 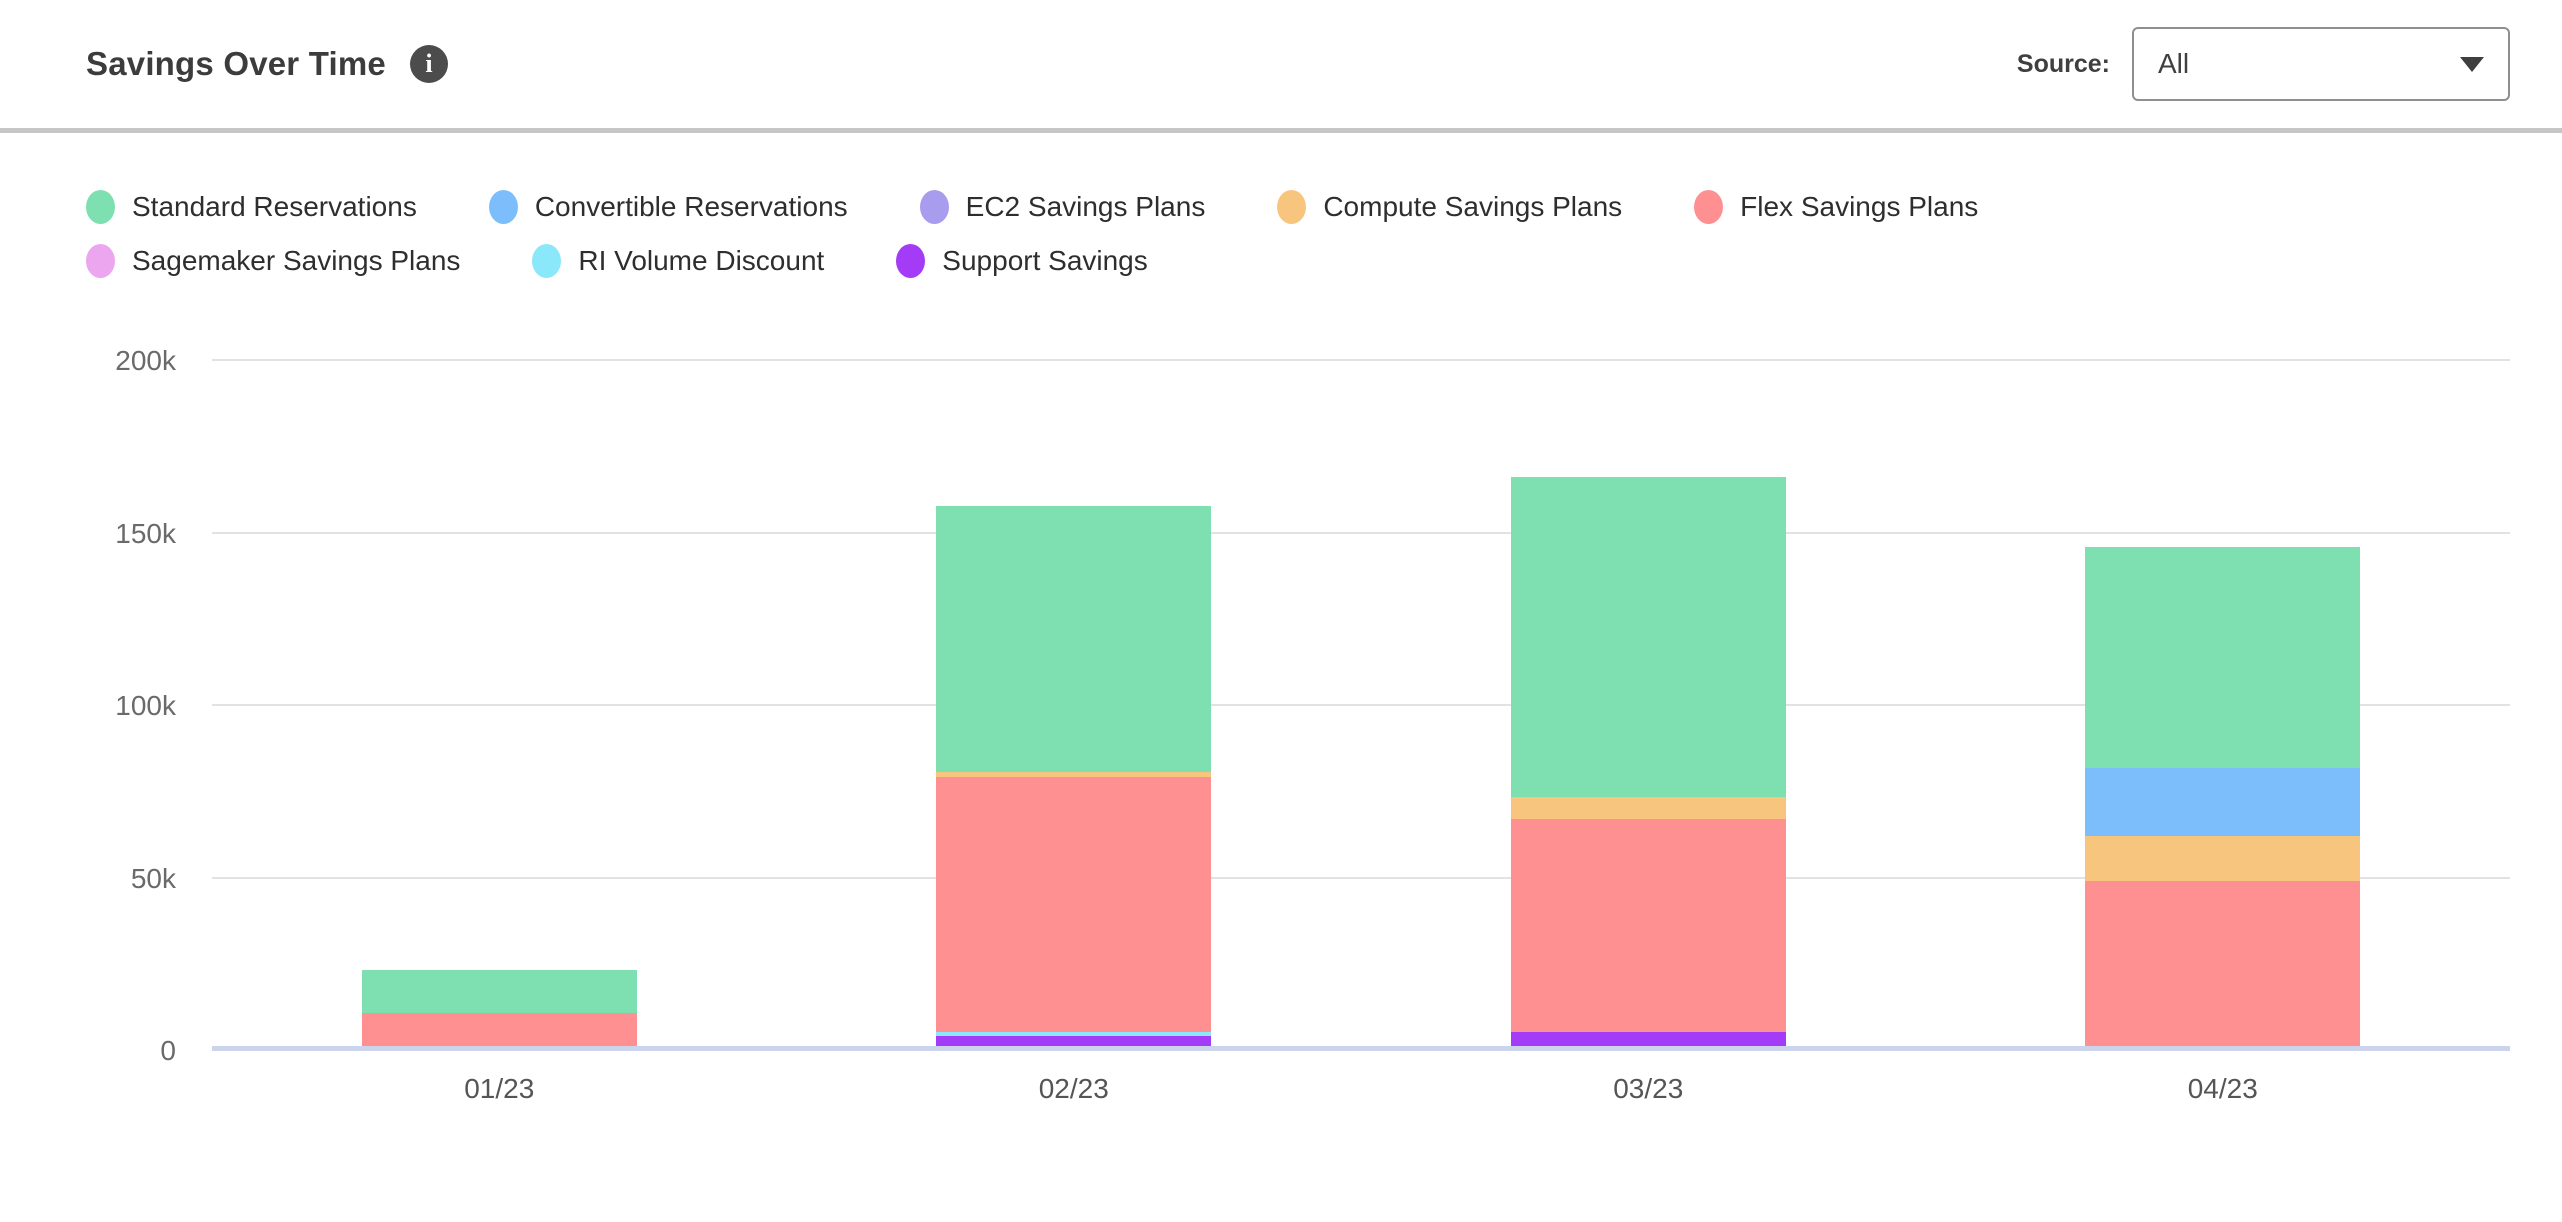 What do you see at coordinates (1361, 1048) in the screenshot?
I see `x-axis-line` at bounding box center [1361, 1048].